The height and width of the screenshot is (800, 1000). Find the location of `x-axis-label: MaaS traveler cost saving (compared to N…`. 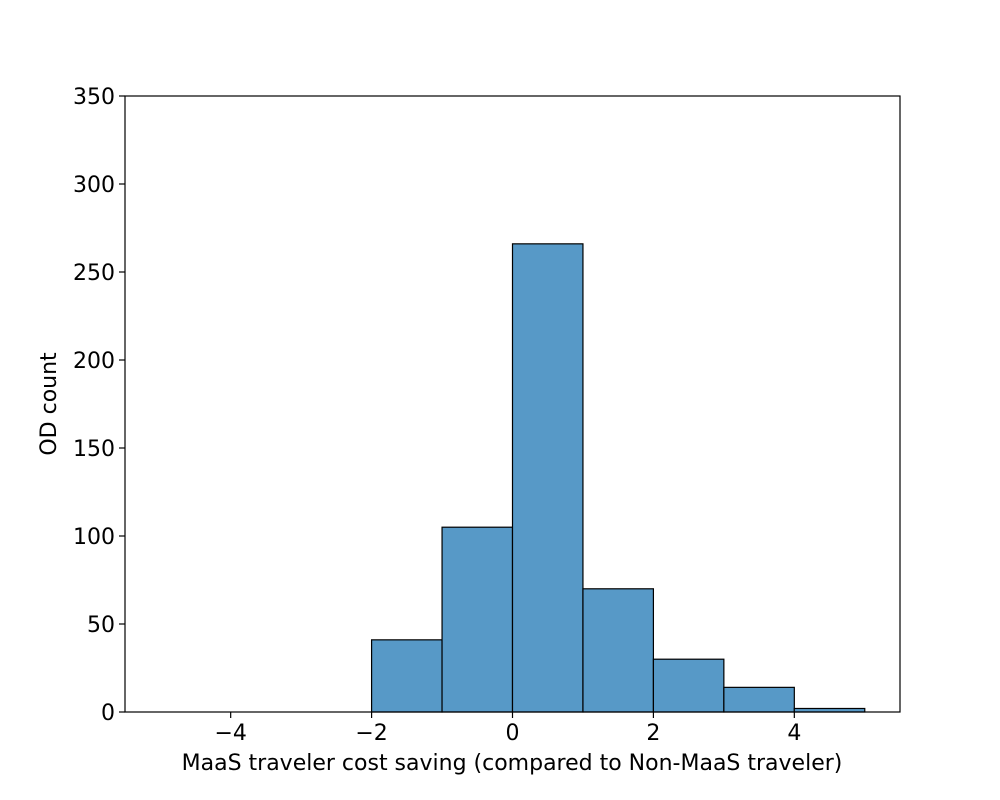

x-axis-label: MaaS traveler cost saving (compared to N… is located at coordinates (512, 763).